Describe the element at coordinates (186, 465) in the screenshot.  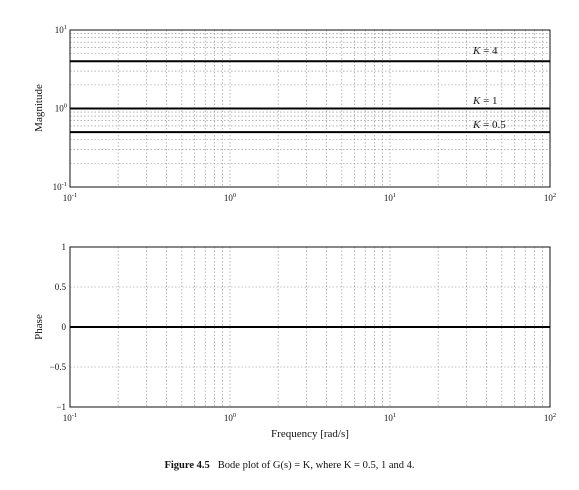
I see `caption-number: Figure 4.5` at that location.